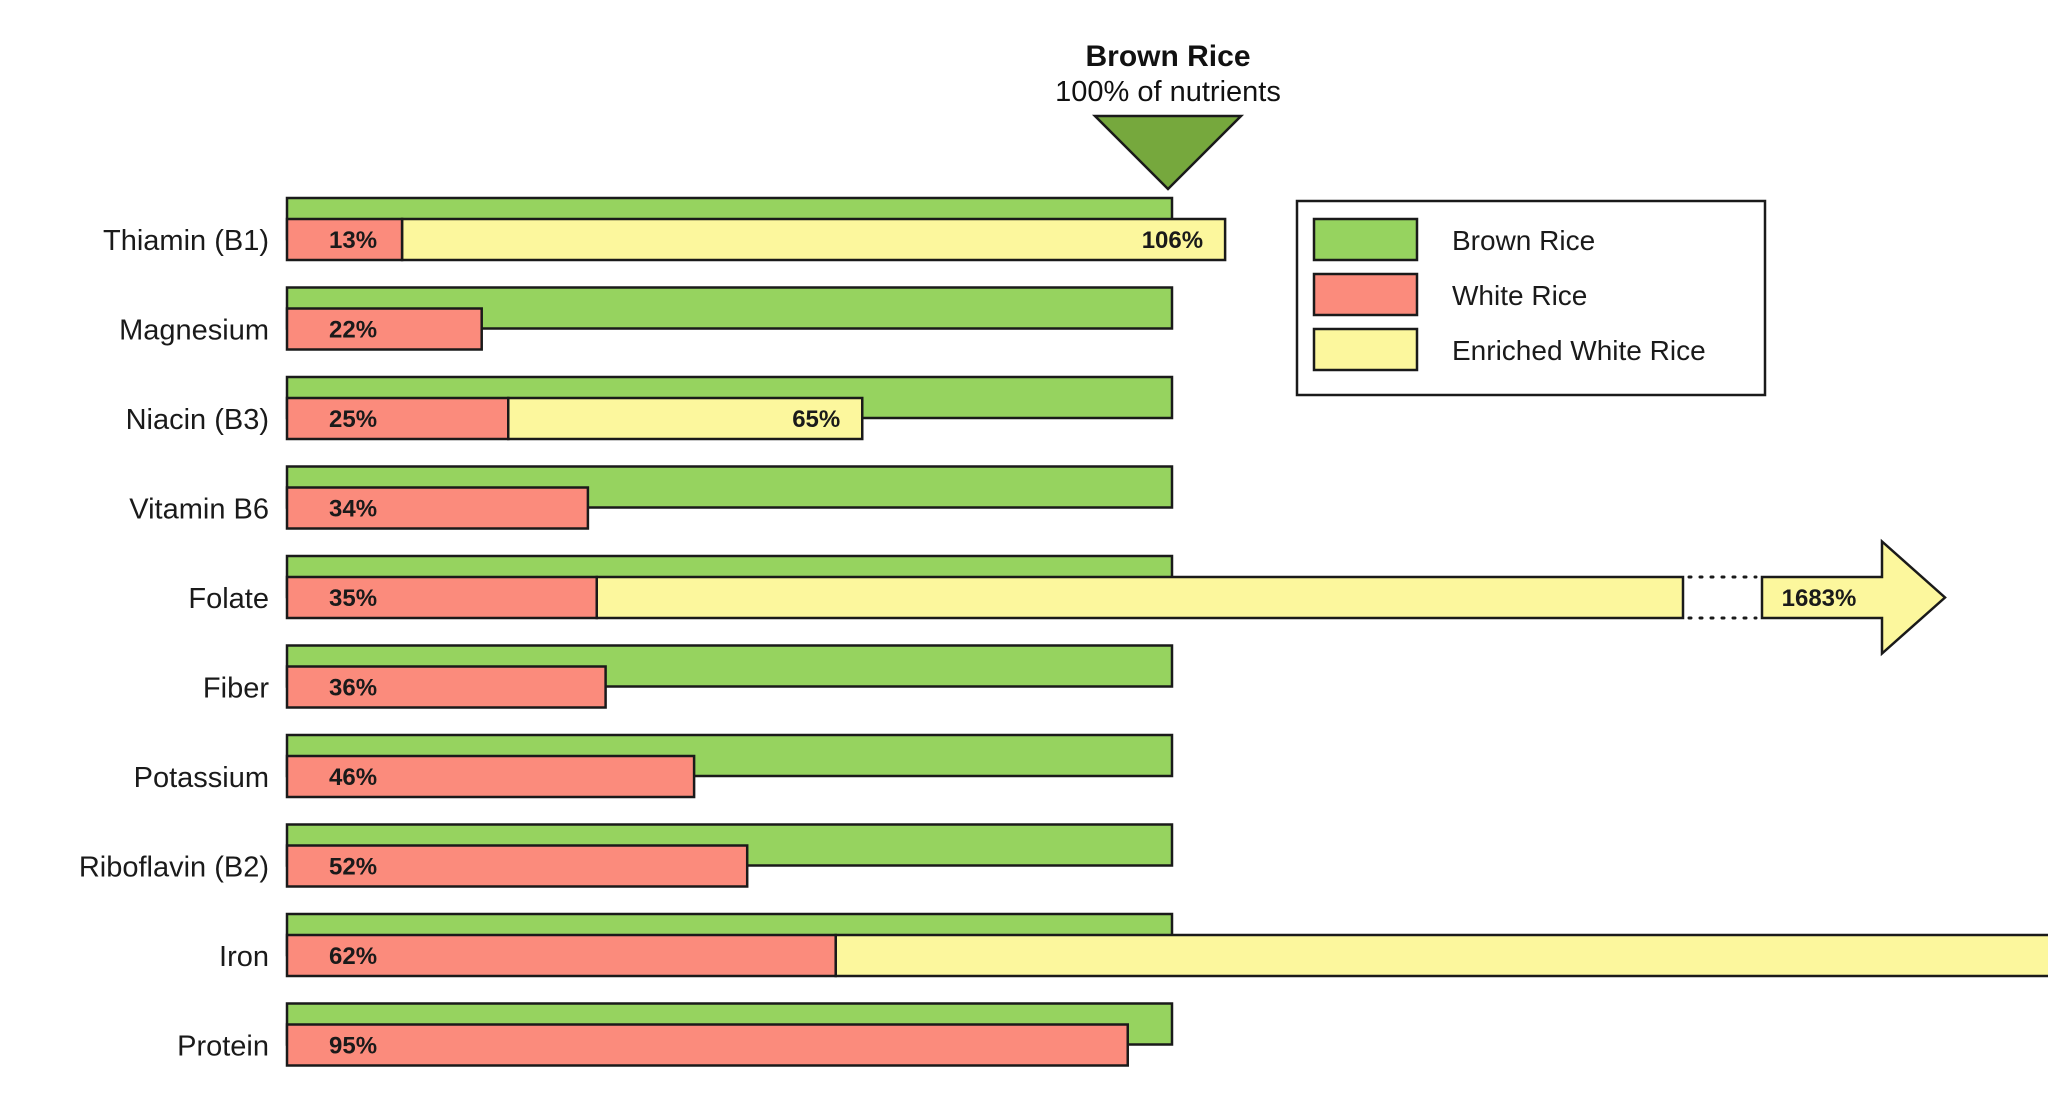  Describe the element at coordinates (1365, 294) in the screenshot. I see `legend-swatch-white-rice` at that location.